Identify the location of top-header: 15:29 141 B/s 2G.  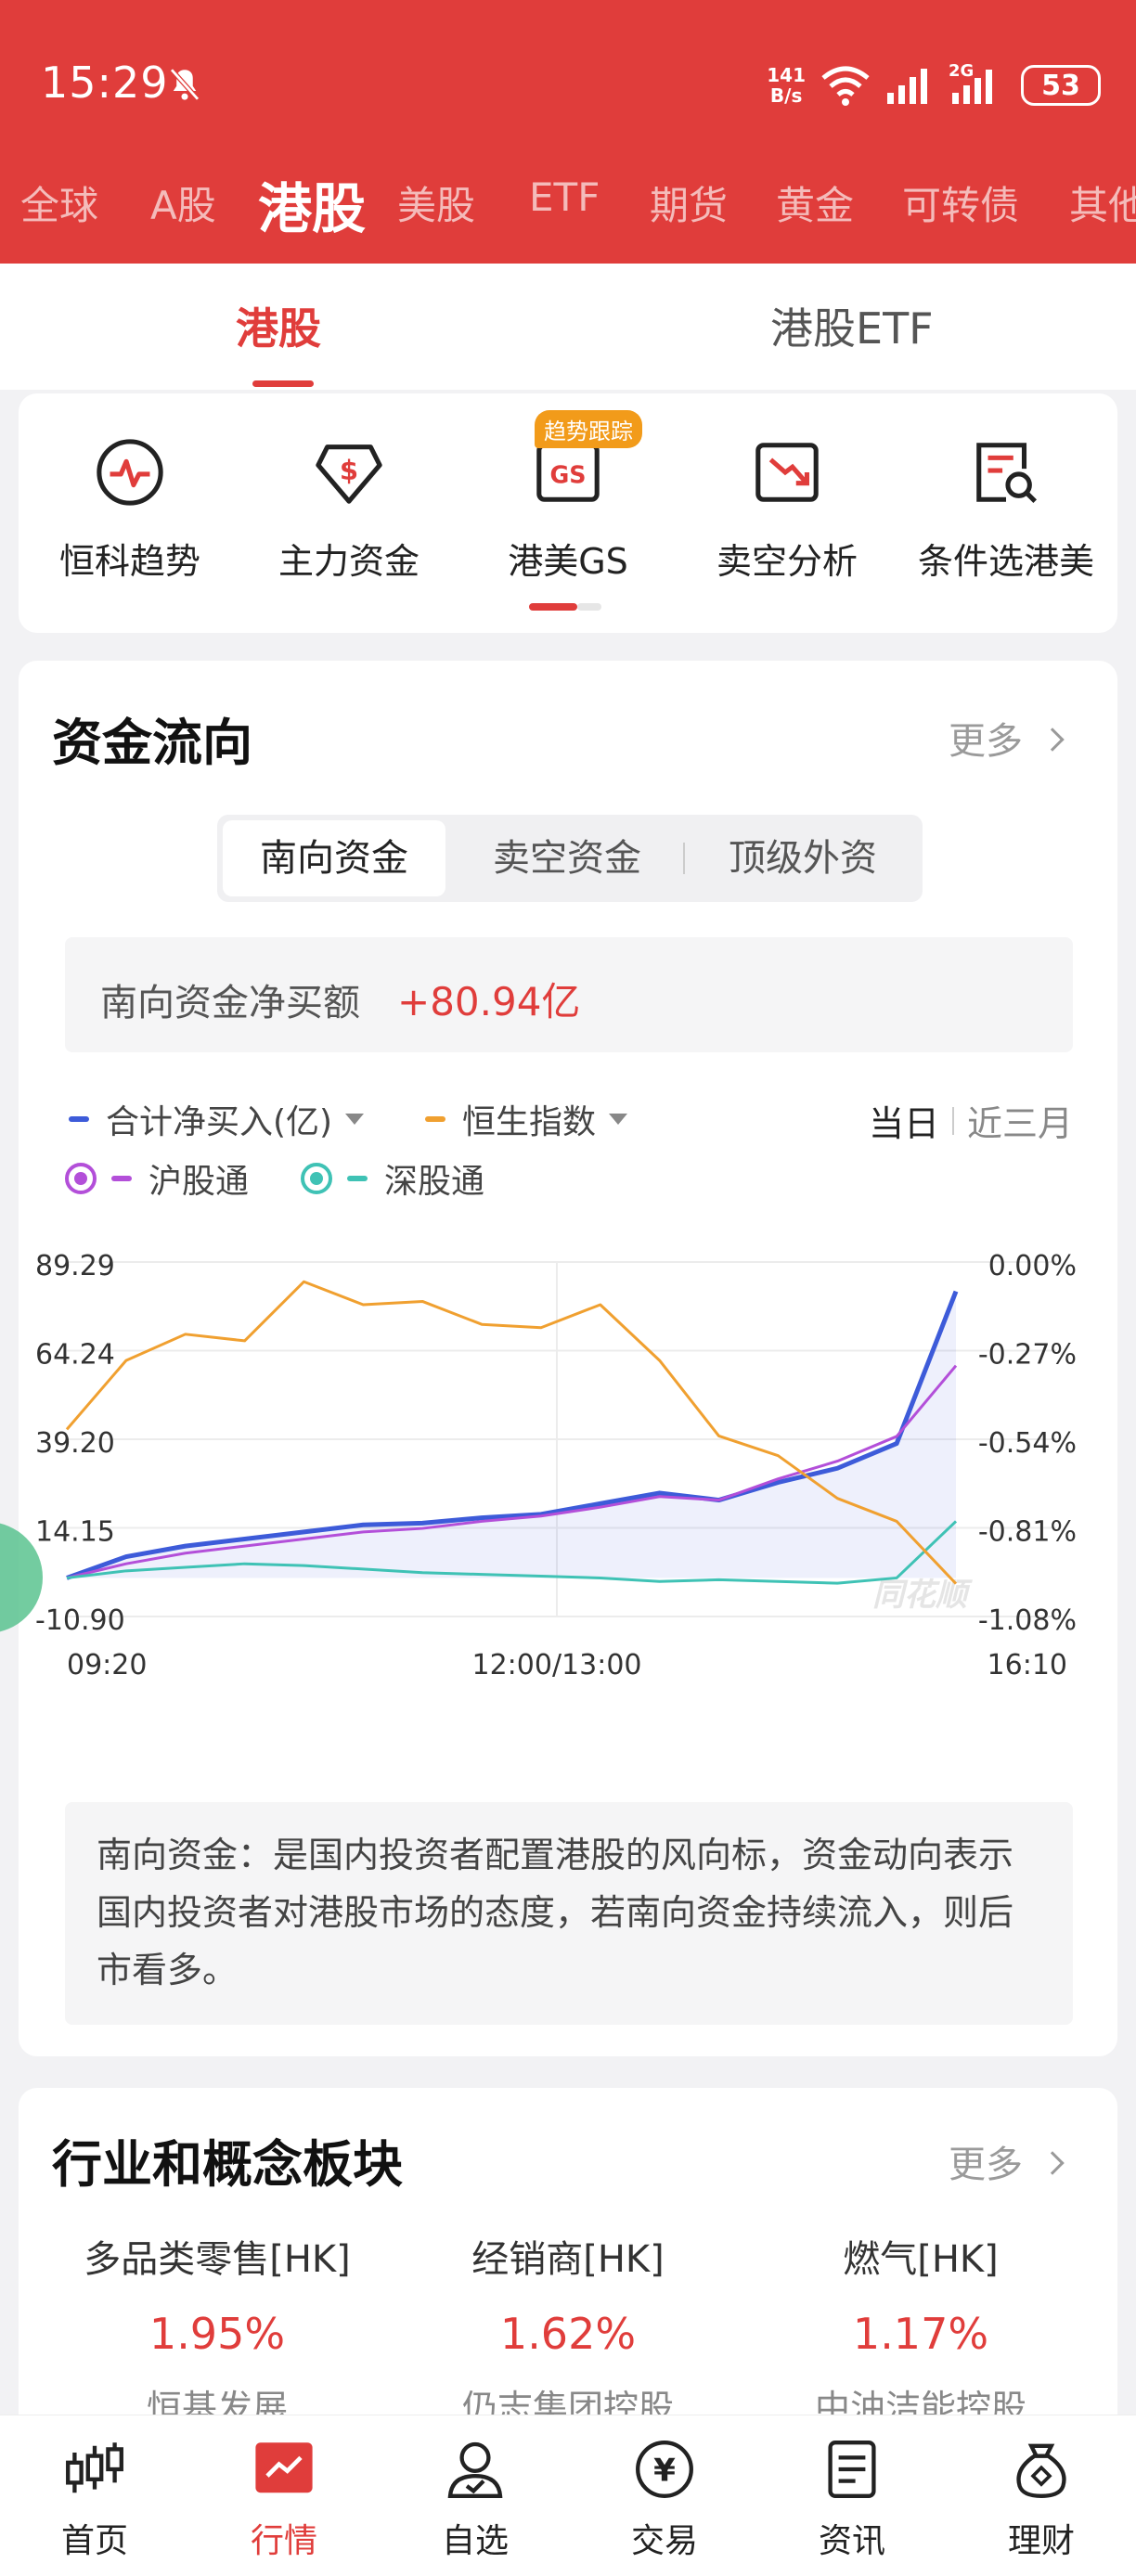
(568, 132).